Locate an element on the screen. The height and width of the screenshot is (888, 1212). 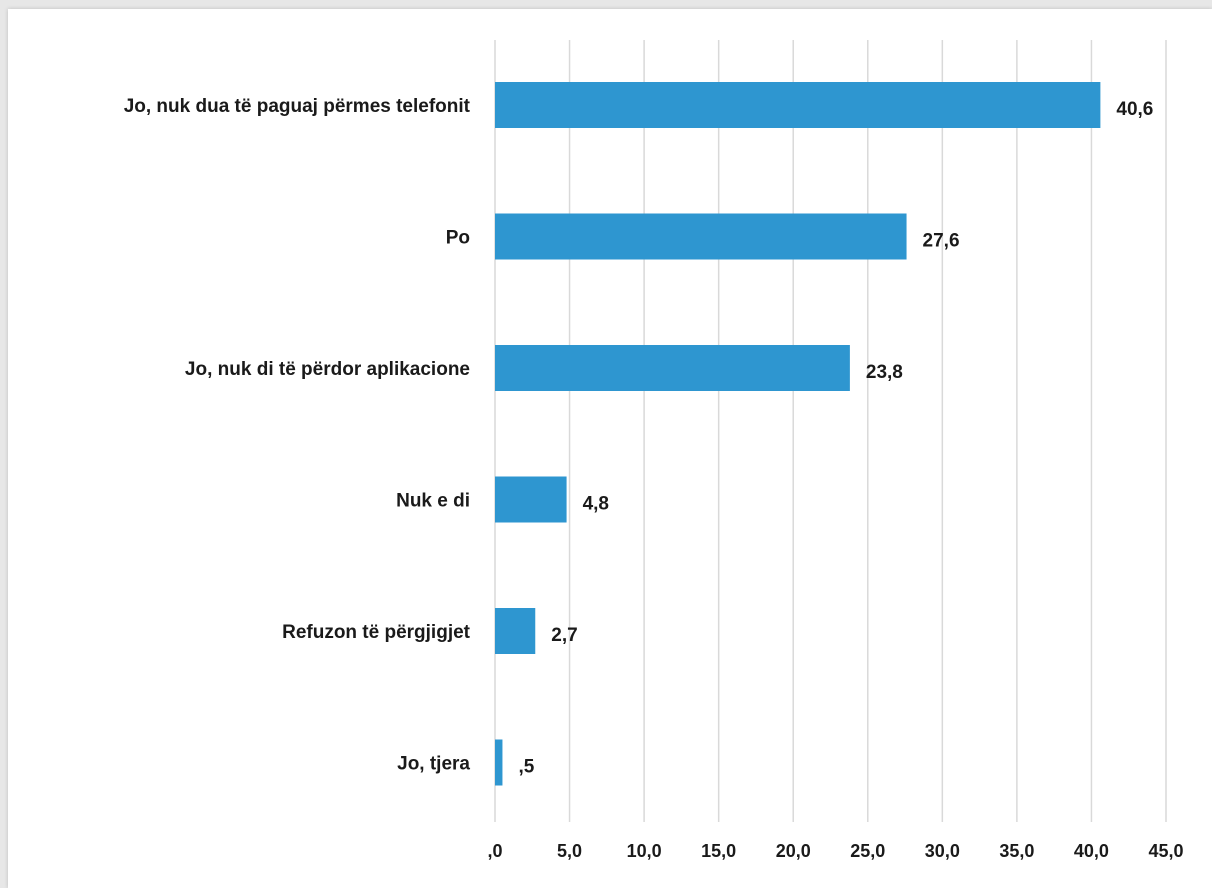
data-label: 27,6 is located at coordinates (941, 241).